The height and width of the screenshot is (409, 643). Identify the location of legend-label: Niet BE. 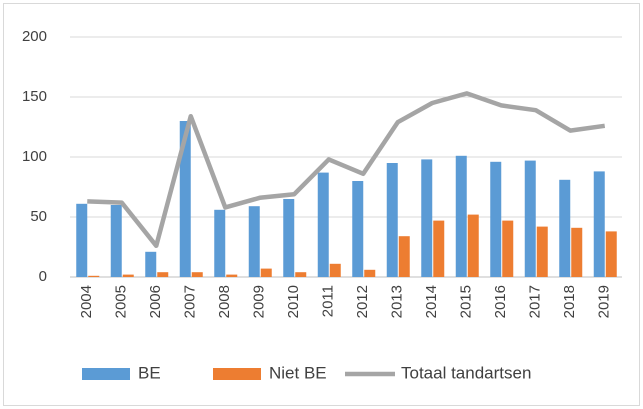
(298, 372).